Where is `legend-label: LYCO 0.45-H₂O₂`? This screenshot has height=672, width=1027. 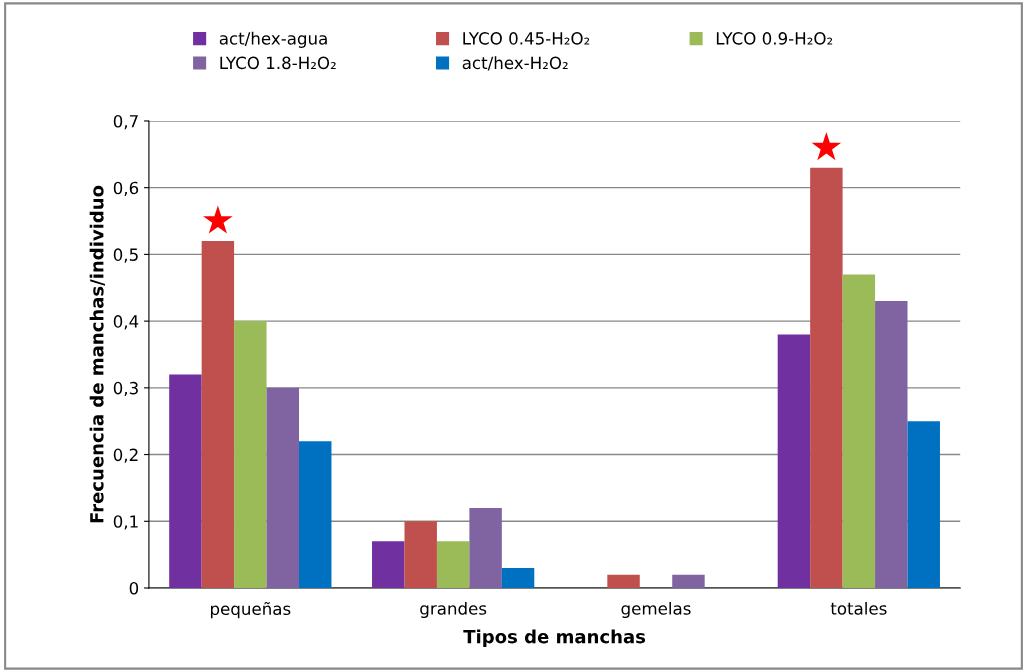 legend-label: LYCO 0.45-H₂O₂ is located at coordinates (526, 38).